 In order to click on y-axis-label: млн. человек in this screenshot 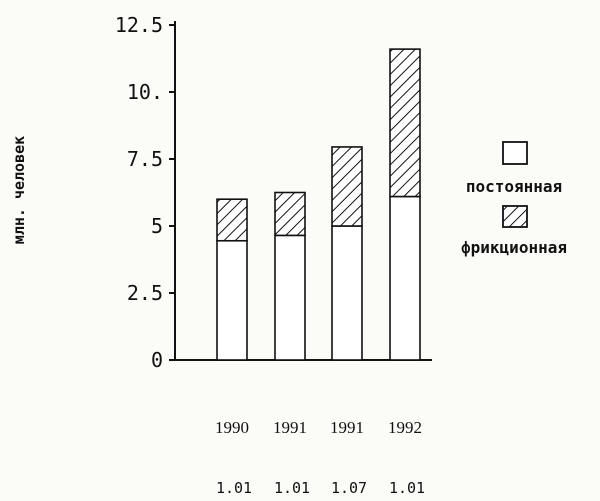, I will do `click(19, 190)`.